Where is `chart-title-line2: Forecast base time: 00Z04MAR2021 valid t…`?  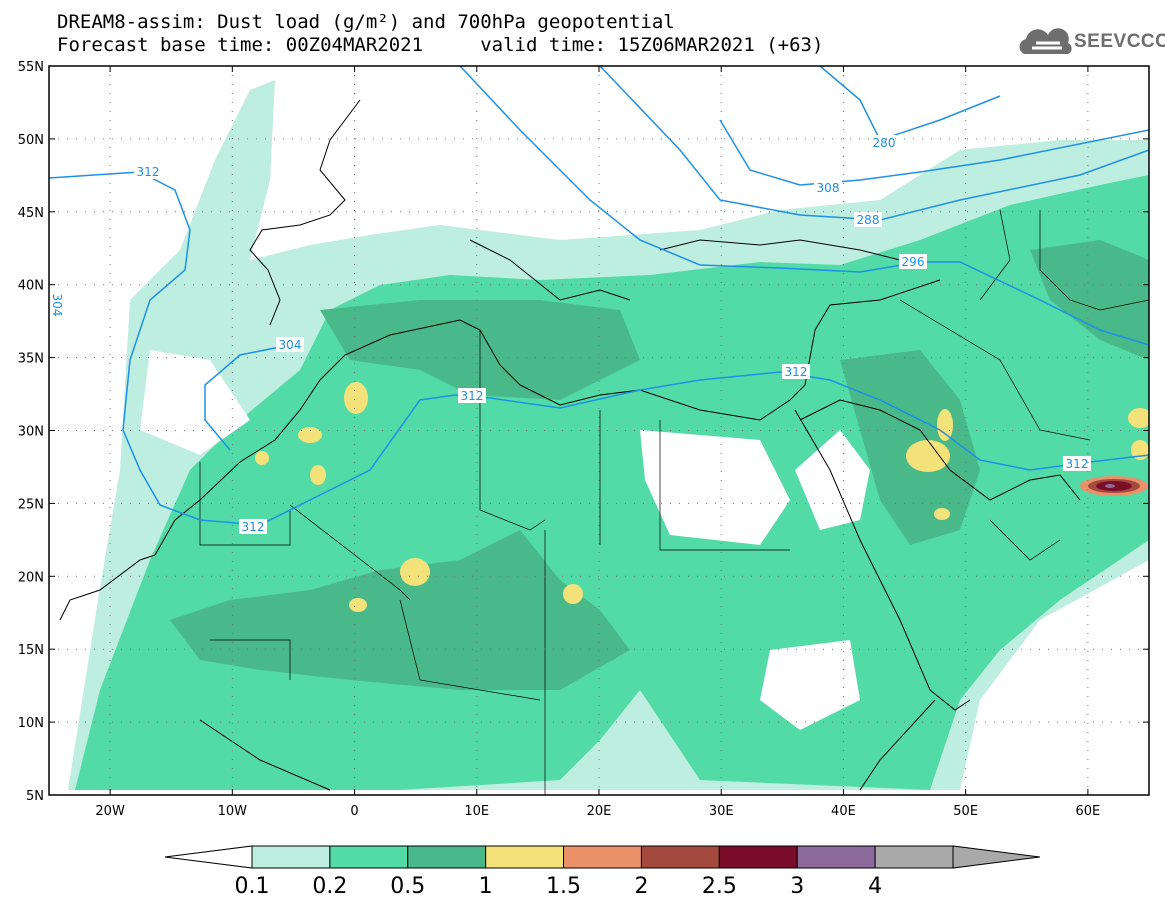 chart-title-line2: Forecast base time: 00Z04MAR2021 valid t… is located at coordinates (440, 45).